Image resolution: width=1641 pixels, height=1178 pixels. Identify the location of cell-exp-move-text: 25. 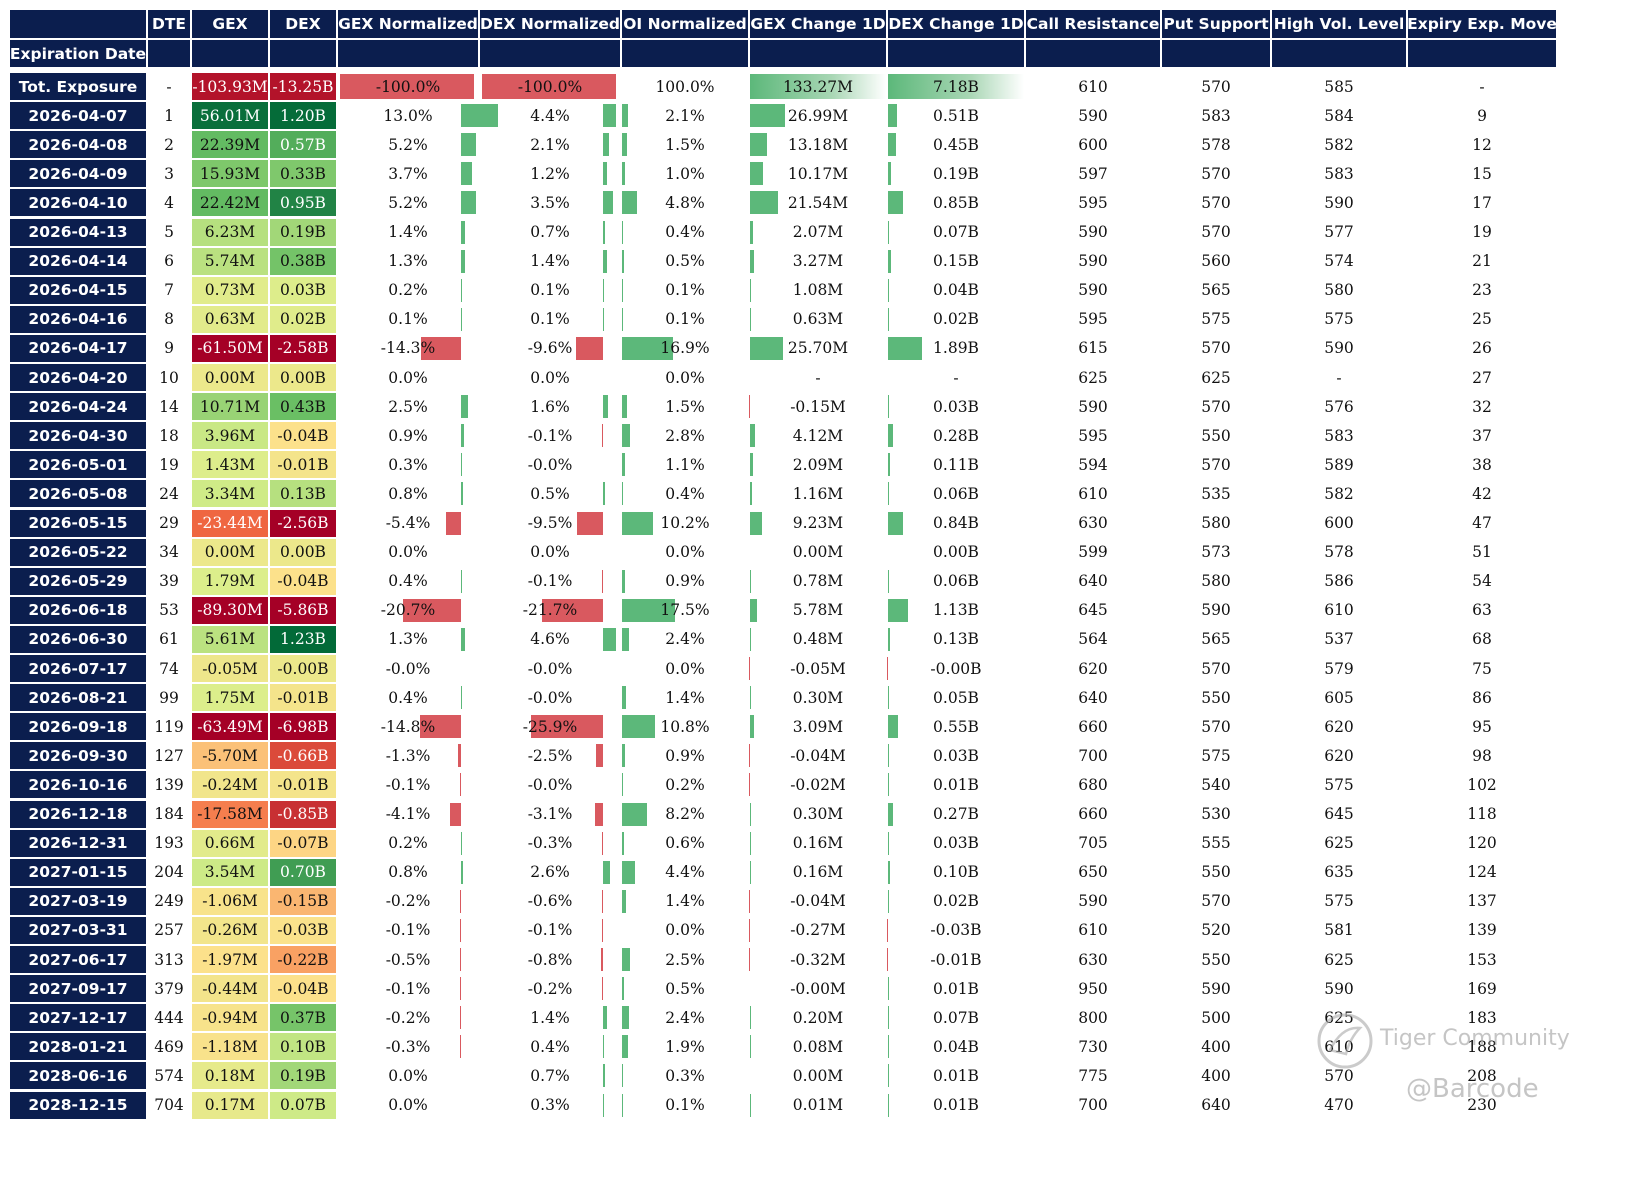
(1482, 319).